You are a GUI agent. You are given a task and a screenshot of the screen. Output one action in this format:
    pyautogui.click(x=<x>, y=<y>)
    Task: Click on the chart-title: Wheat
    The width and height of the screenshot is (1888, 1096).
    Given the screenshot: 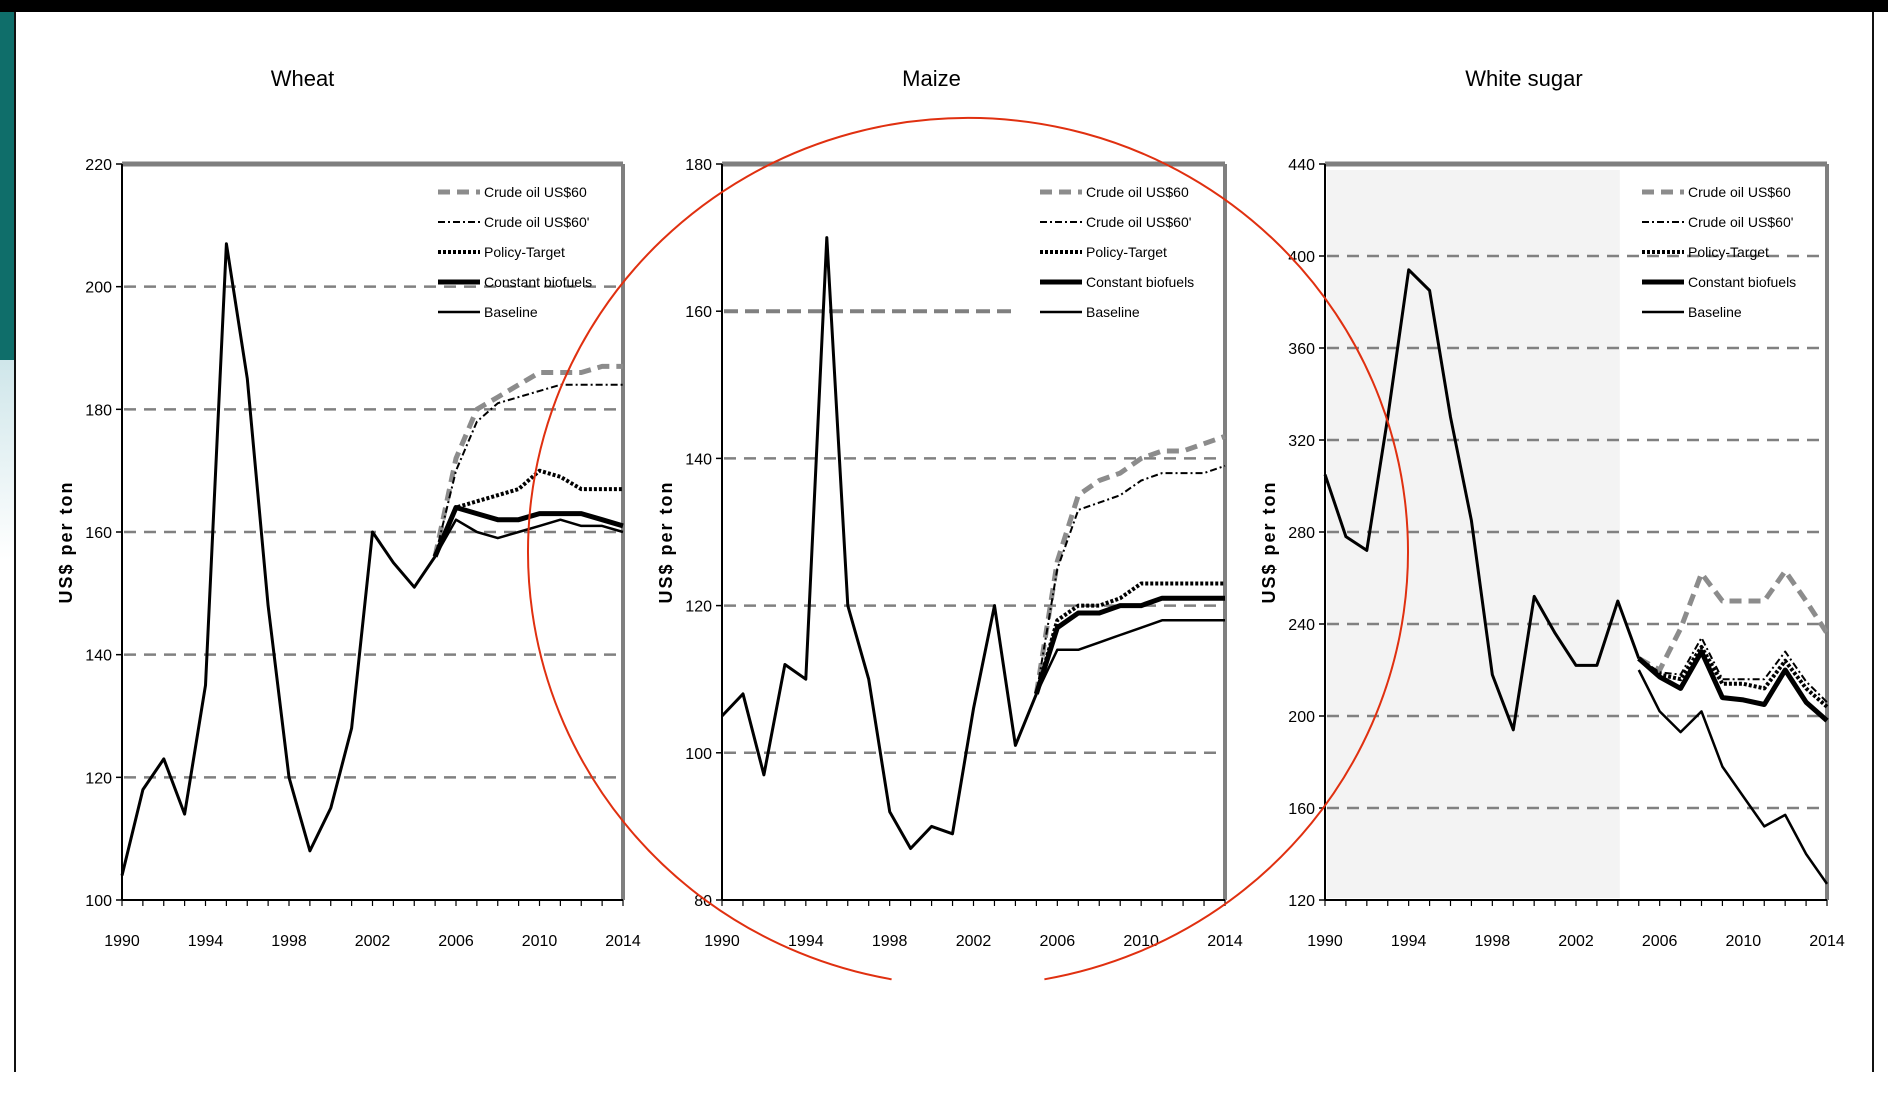 What is the action you would take?
    pyautogui.click(x=303, y=78)
    